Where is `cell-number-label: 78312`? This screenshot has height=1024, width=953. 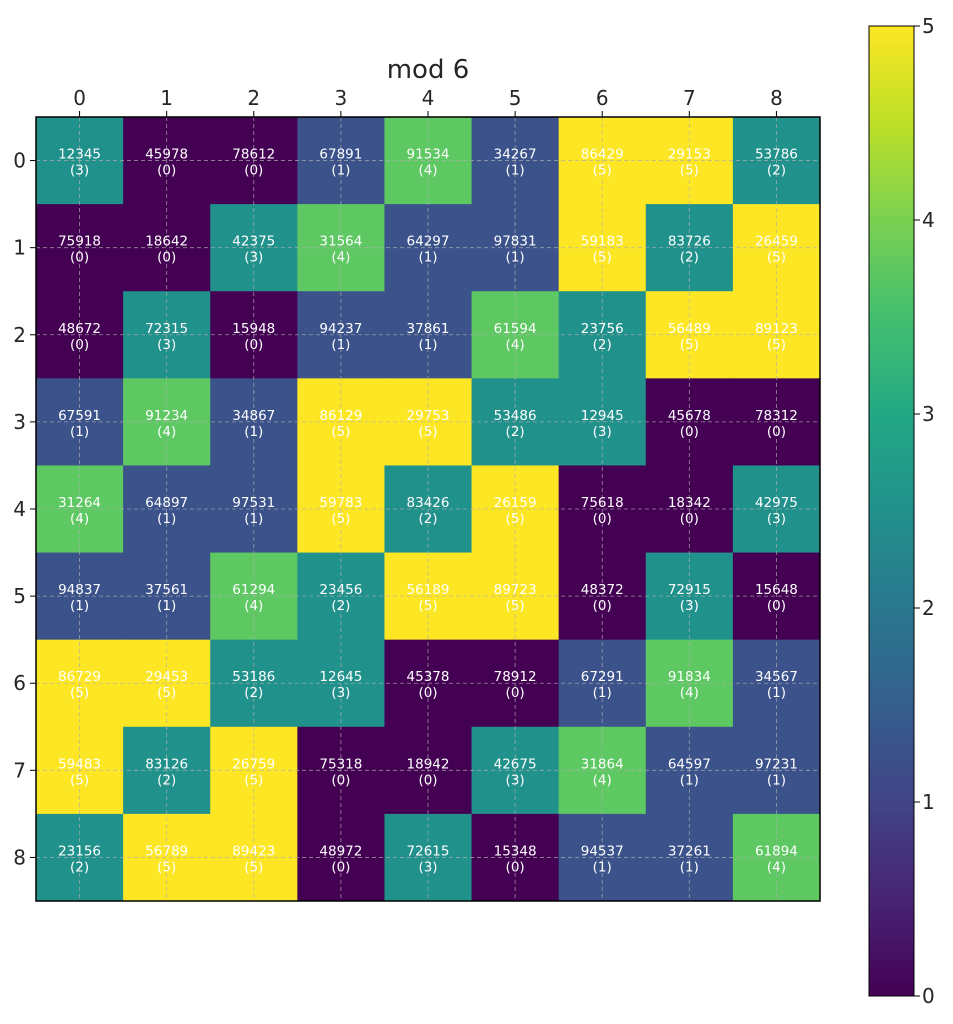
cell-number-label: 78312 is located at coordinates (776, 416).